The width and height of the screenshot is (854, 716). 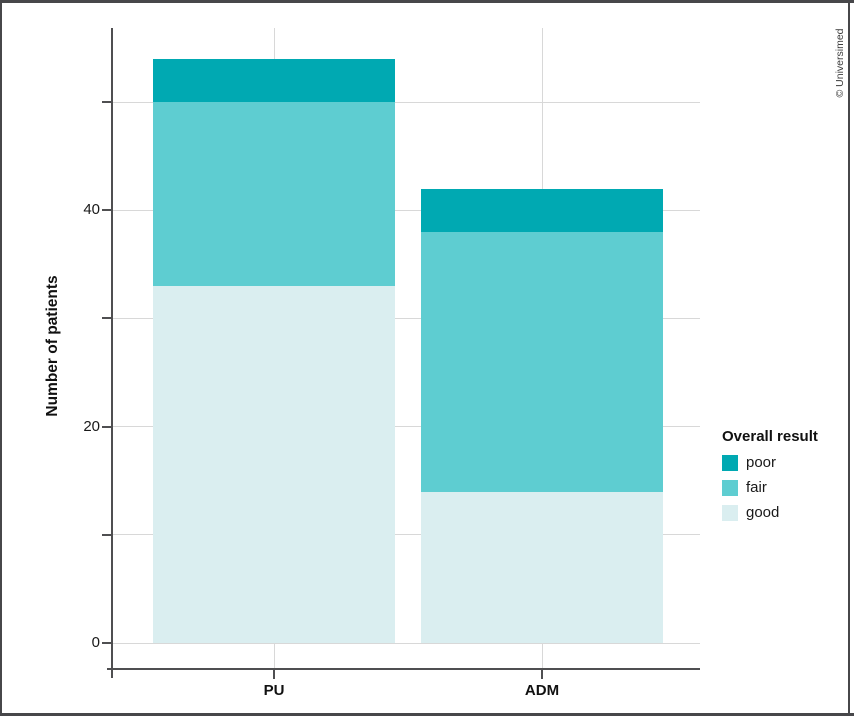 What do you see at coordinates (274, 464) in the screenshot?
I see `bar-segment-pu-good` at bounding box center [274, 464].